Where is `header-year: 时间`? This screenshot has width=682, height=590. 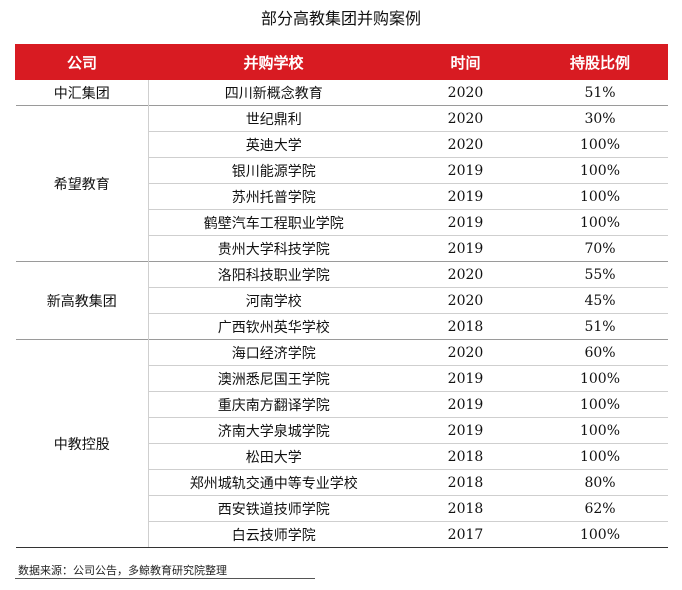
header-year: 时间 is located at coordinates (465, 62).